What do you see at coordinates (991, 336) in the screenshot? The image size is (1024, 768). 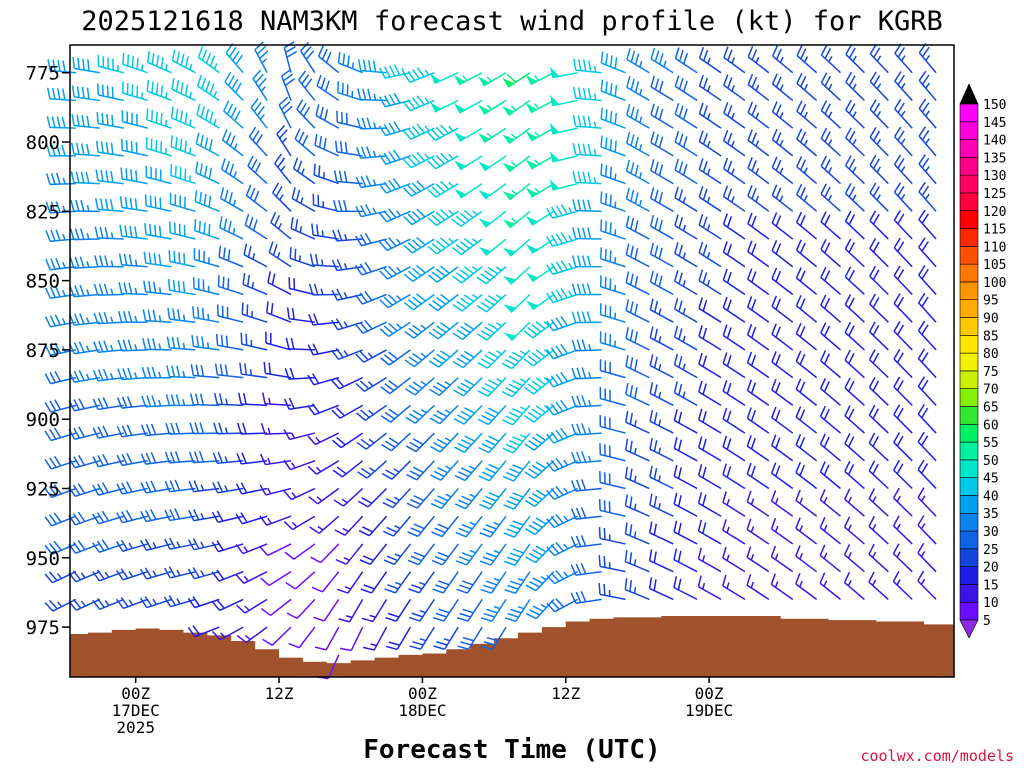 I see `colorbar-label: 85` at bounding box center [991, 336].